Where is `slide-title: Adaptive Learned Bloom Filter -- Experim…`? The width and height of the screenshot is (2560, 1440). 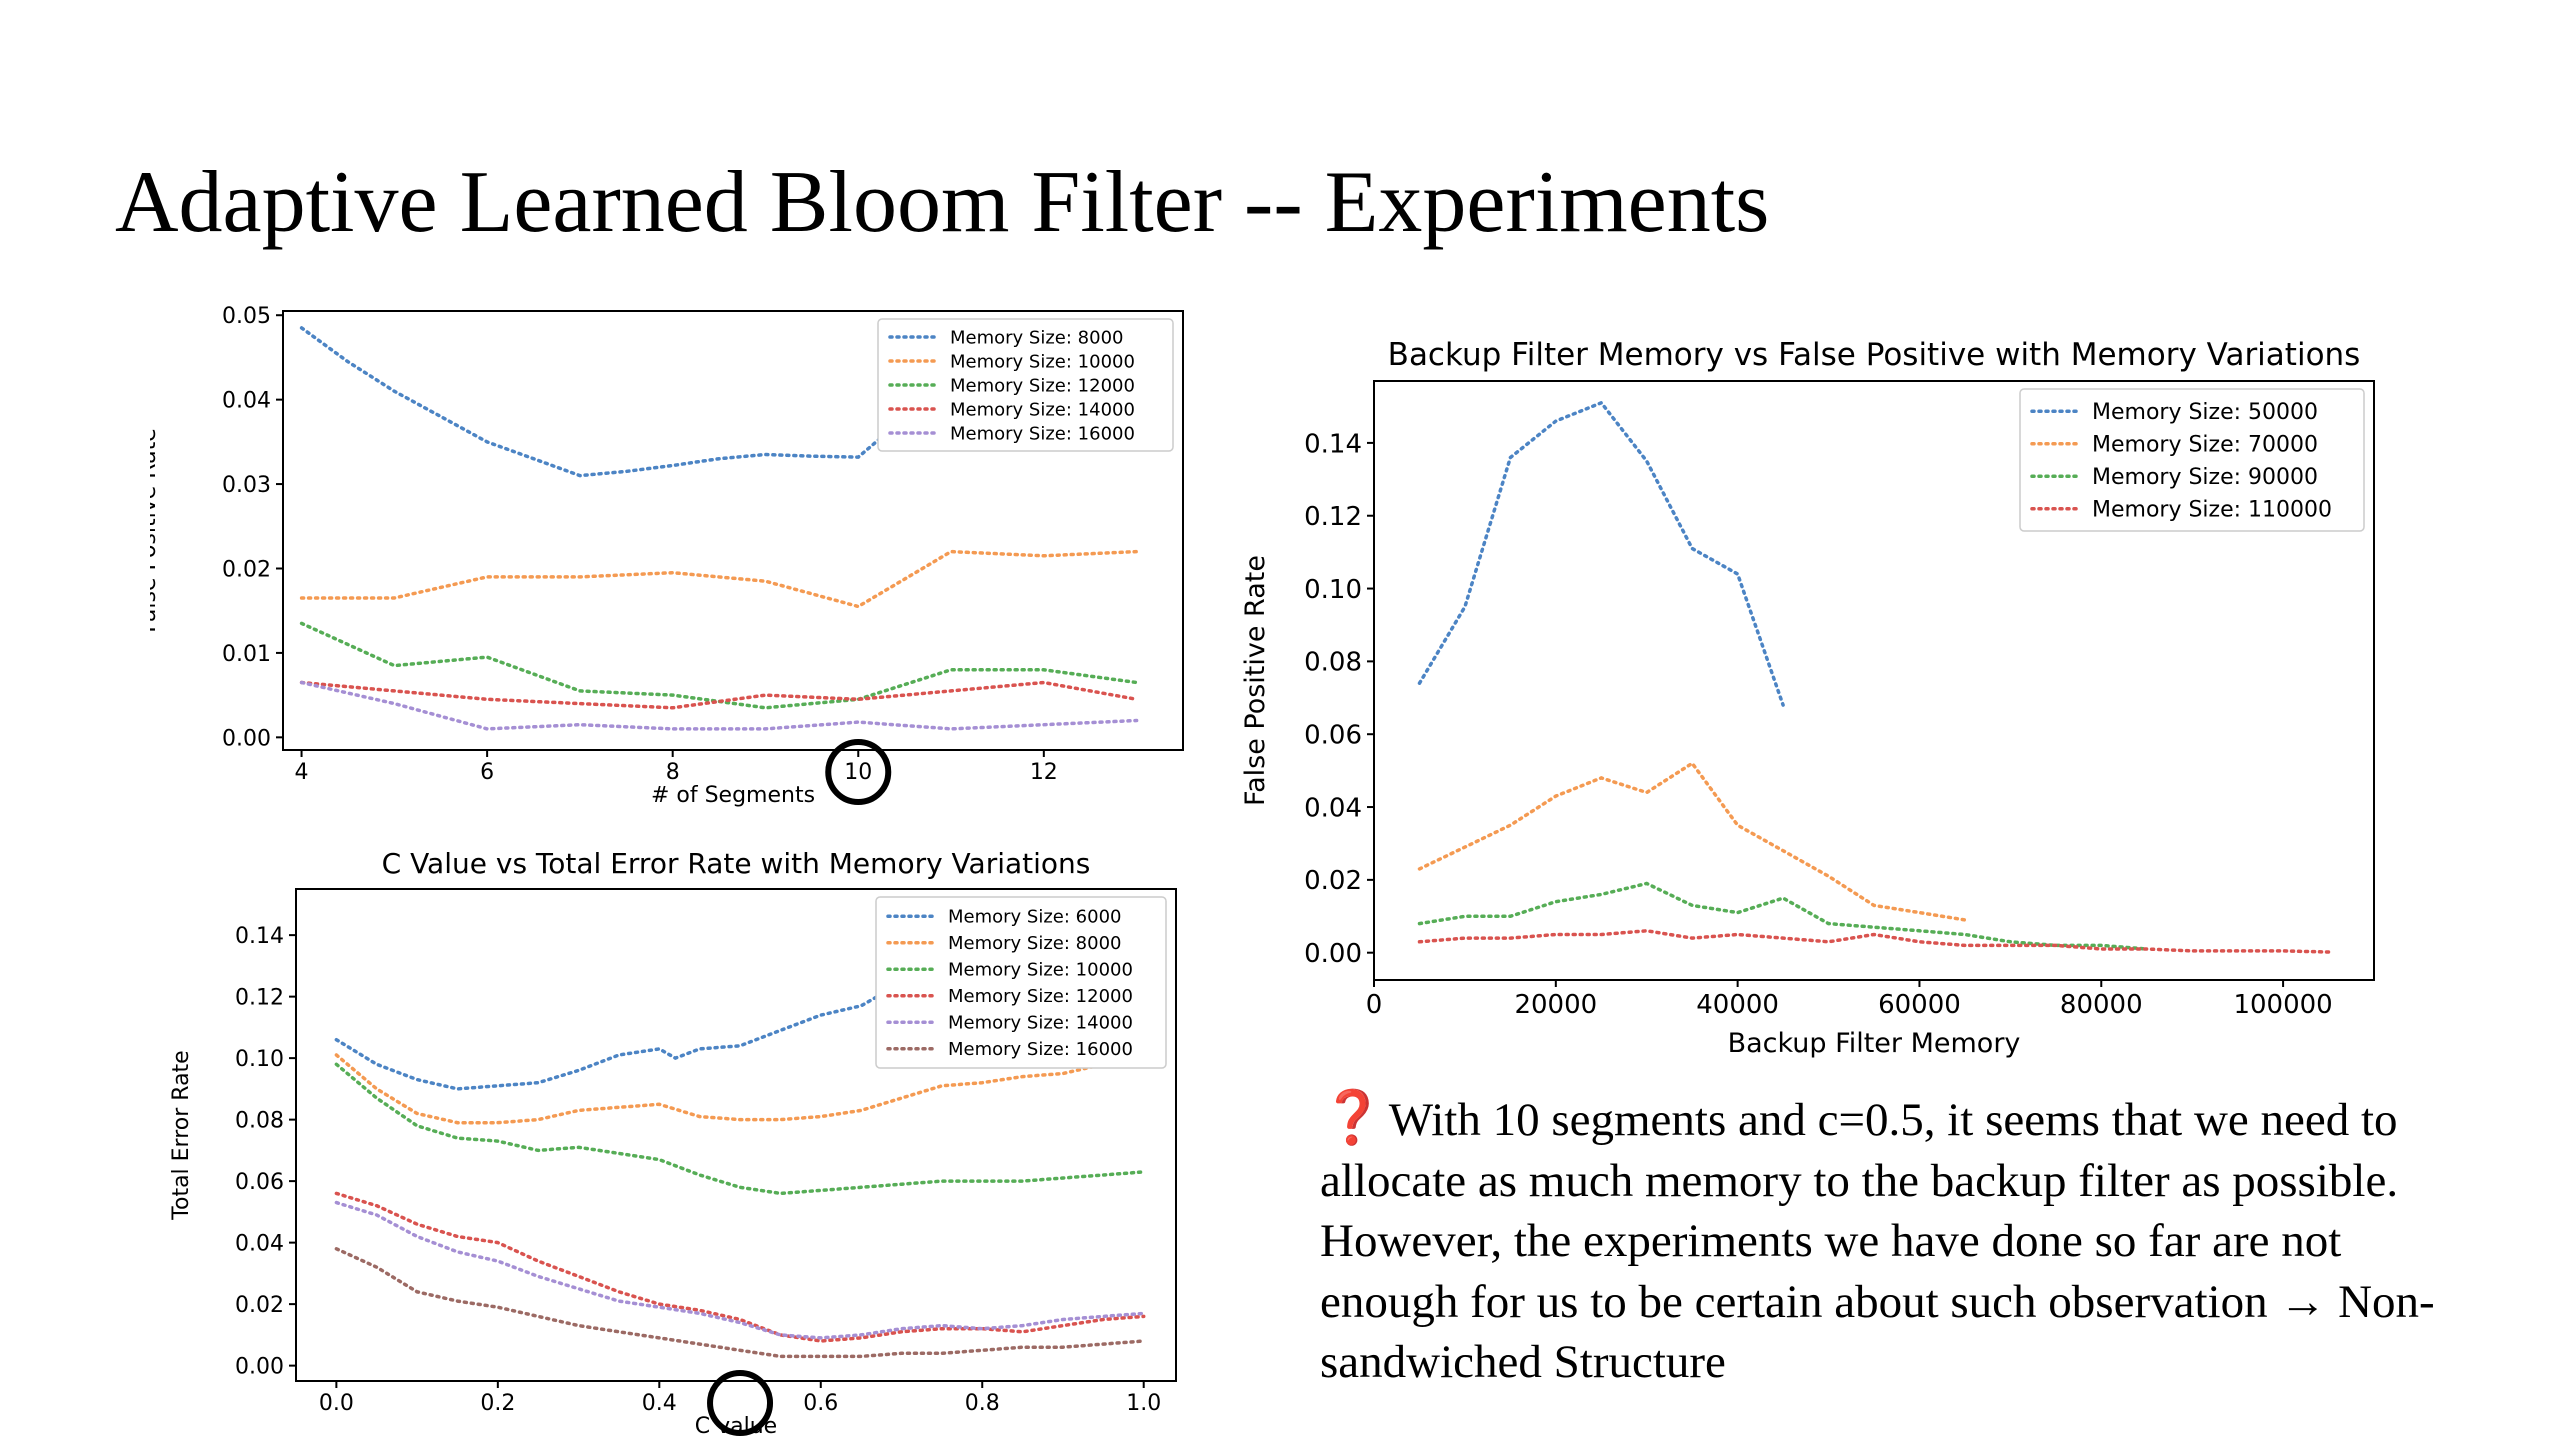
slide-title: Adaptive Learned Bloom Filter -- Experim… is located at coordinates (942, 202).